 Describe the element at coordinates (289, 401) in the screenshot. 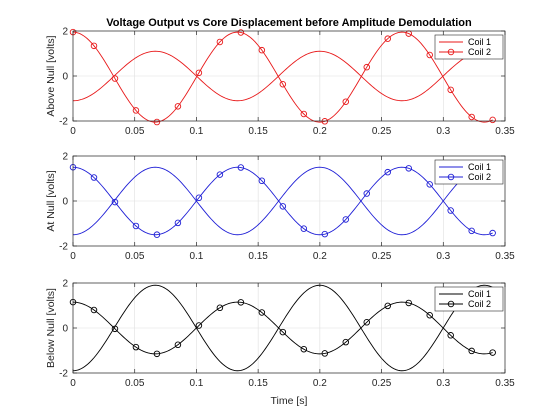

I see `x-axis-label: Time [s]` at that location.